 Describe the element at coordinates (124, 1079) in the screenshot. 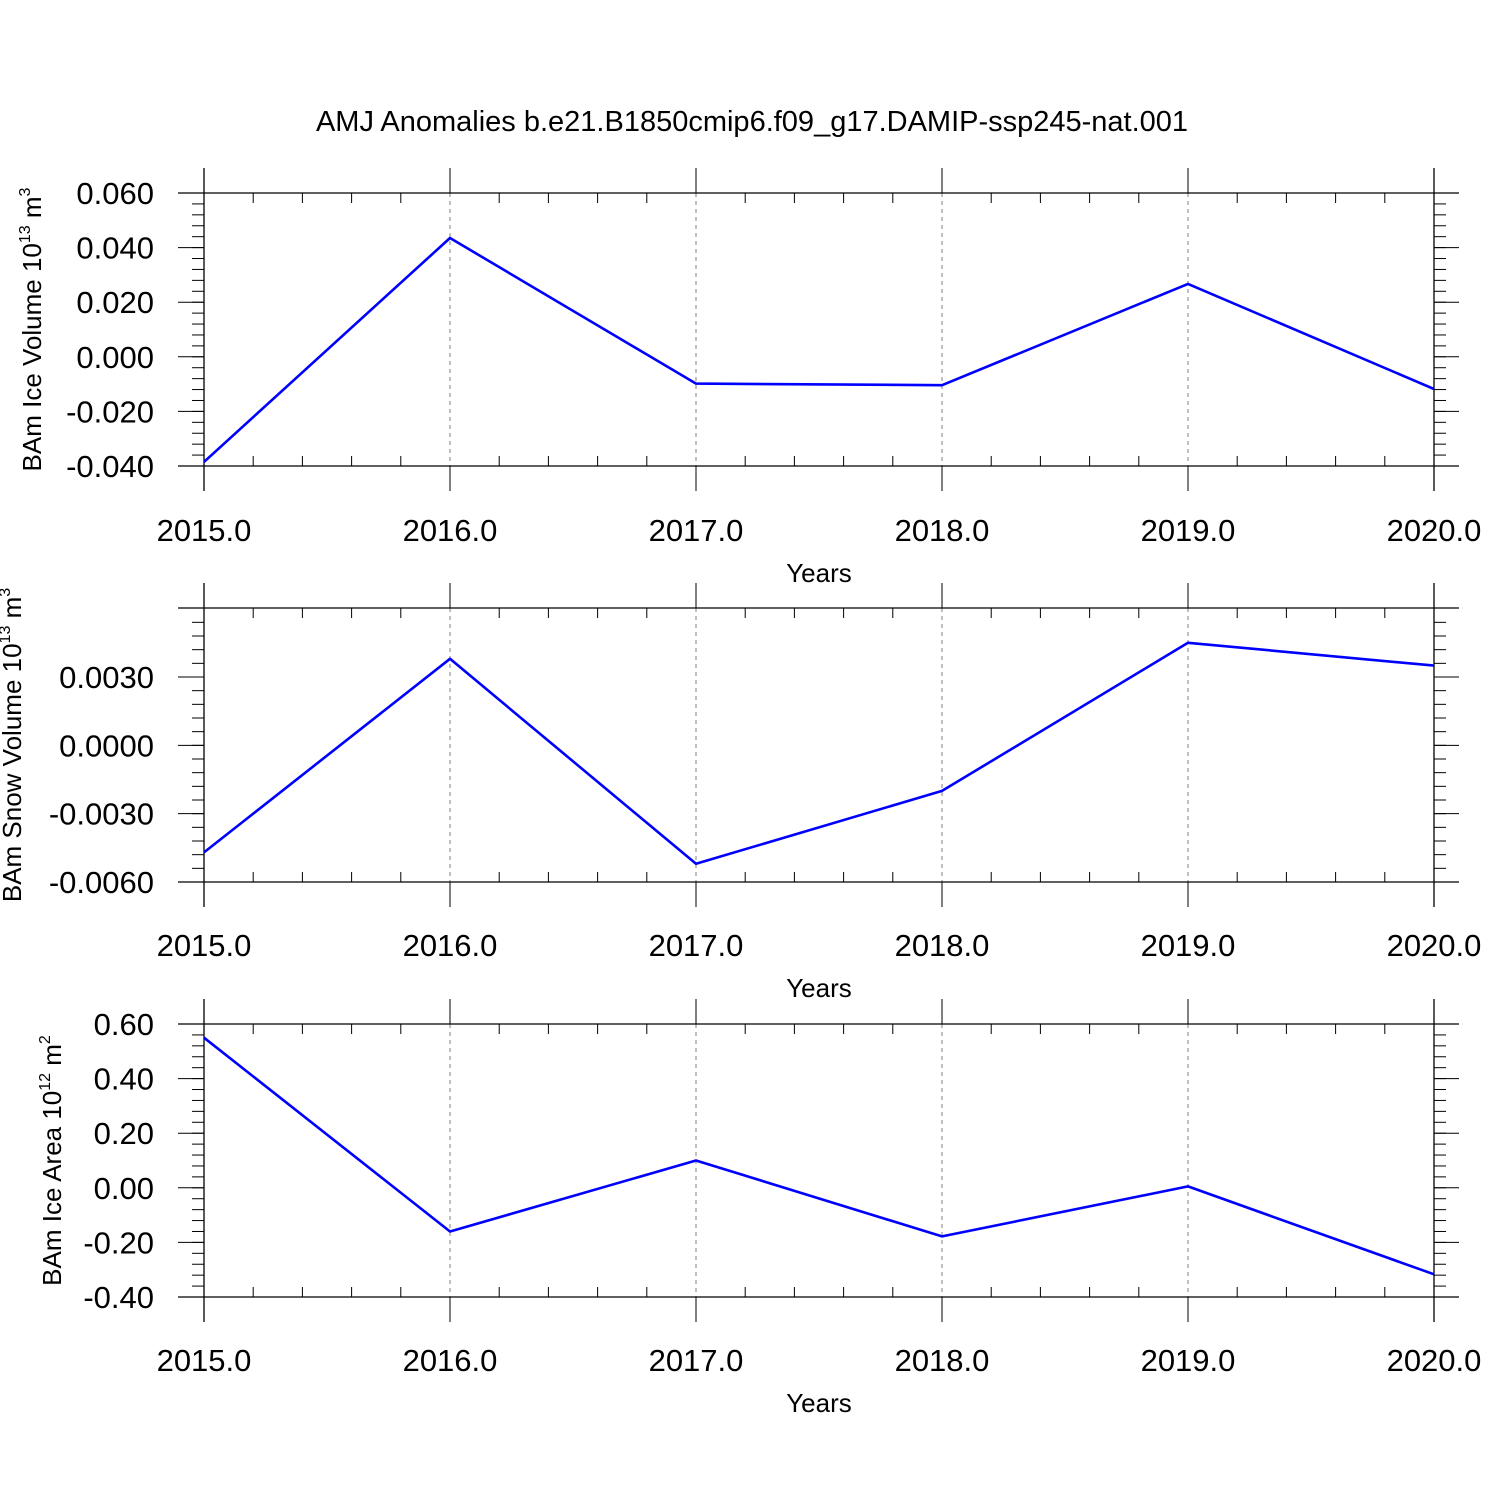

I see `y-tick-label: 0.40` at that location.